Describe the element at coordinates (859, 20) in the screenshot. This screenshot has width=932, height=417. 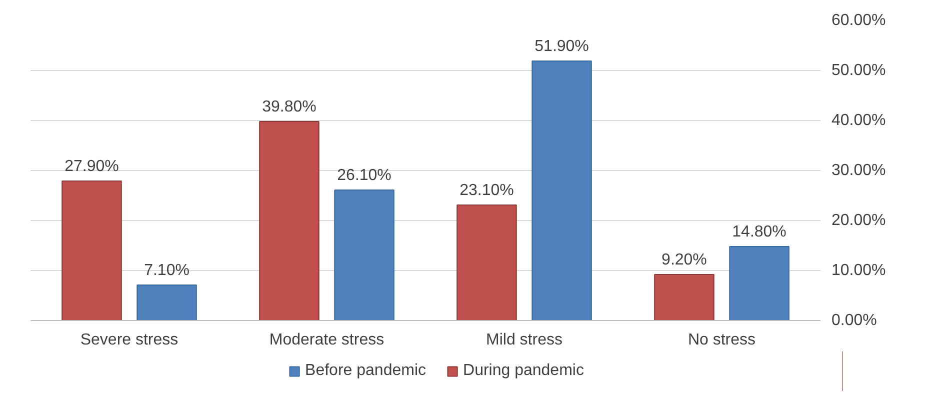
I see `y-tick-label: 60.00%` at that location.